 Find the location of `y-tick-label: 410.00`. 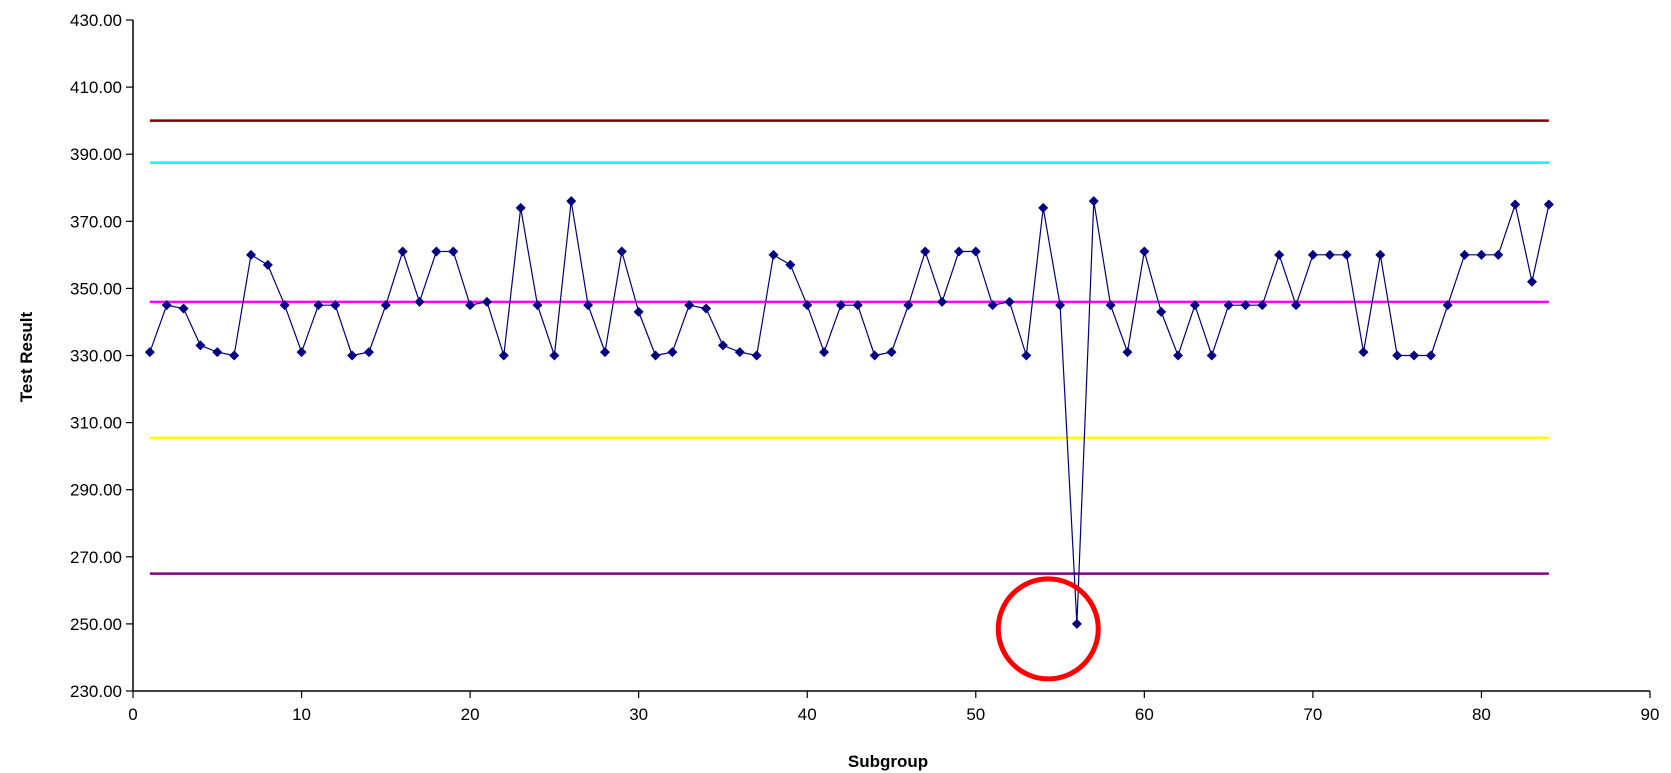

y-tick-label: 410.00 is located at coordinates (96, 87).